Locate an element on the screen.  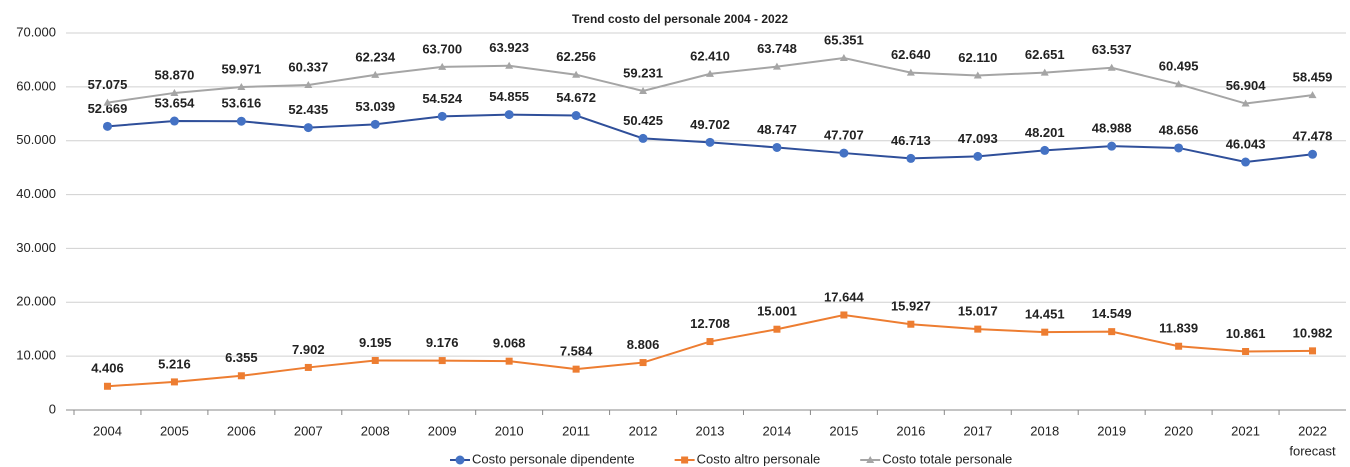
data-label: 62.640 is located at coordinates (911, 54).